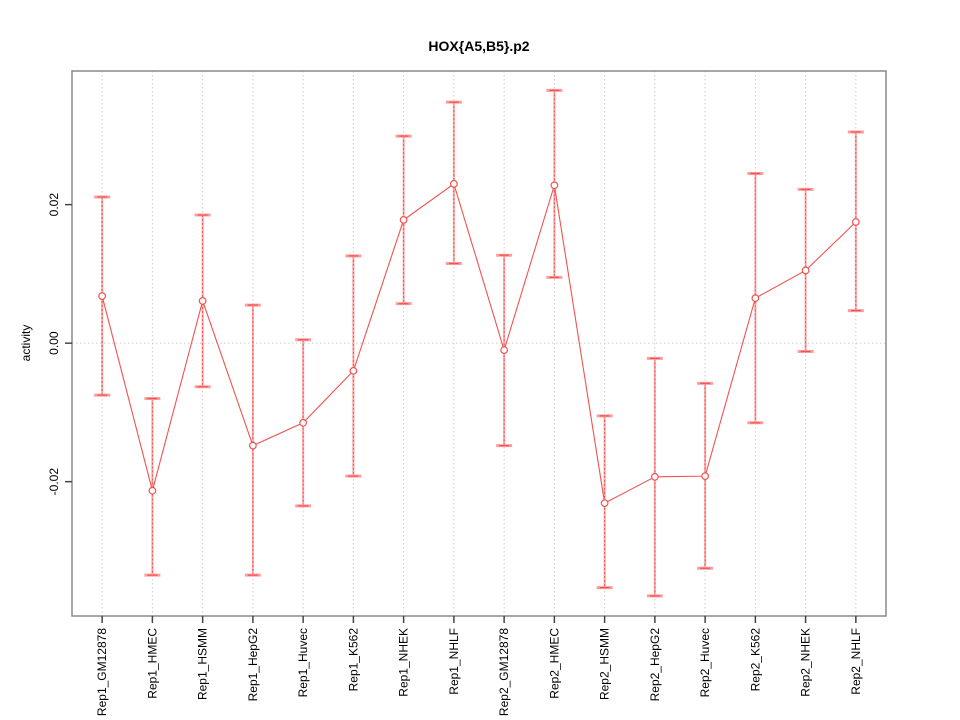  I want to click on y-tick-label: 0.02, so click(54, 205).